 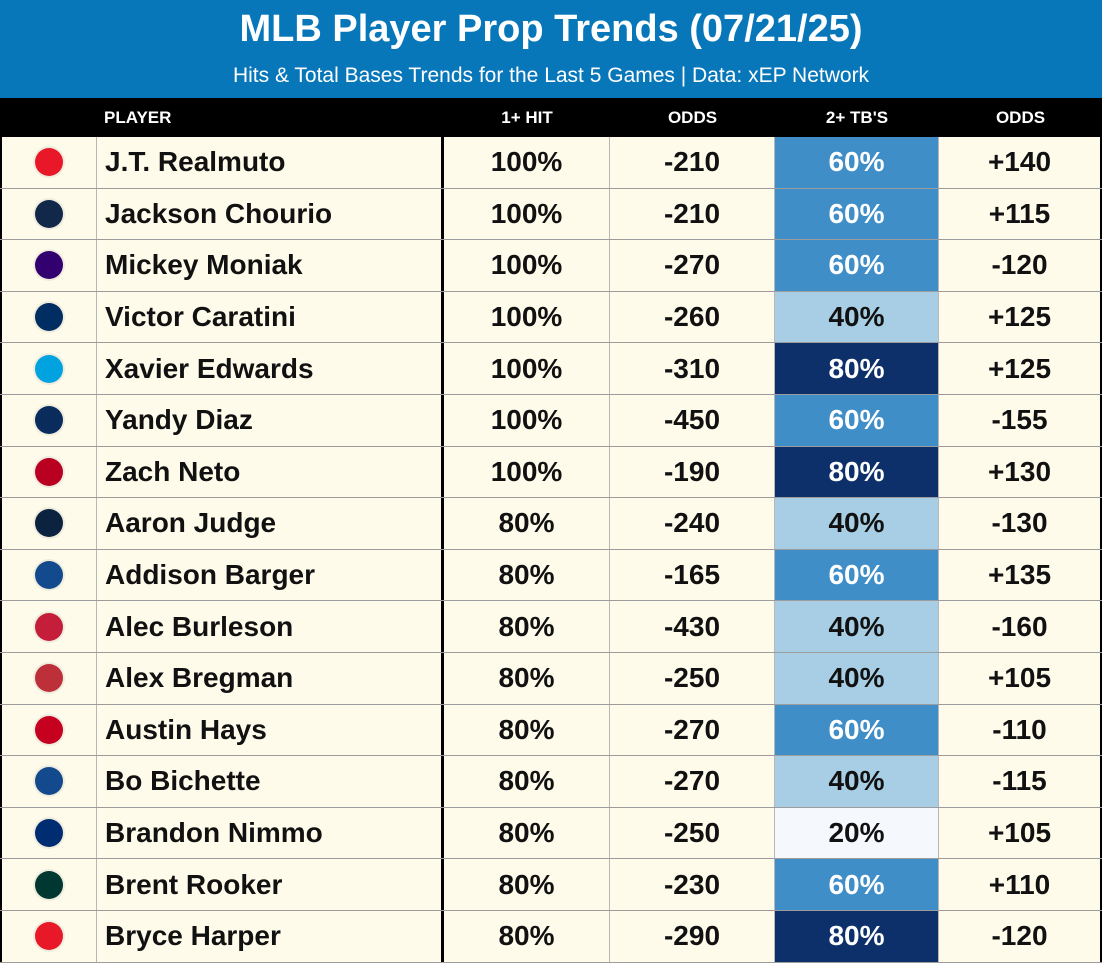 I want to click on tb-odds: +135, so click(x=1020, y=575).